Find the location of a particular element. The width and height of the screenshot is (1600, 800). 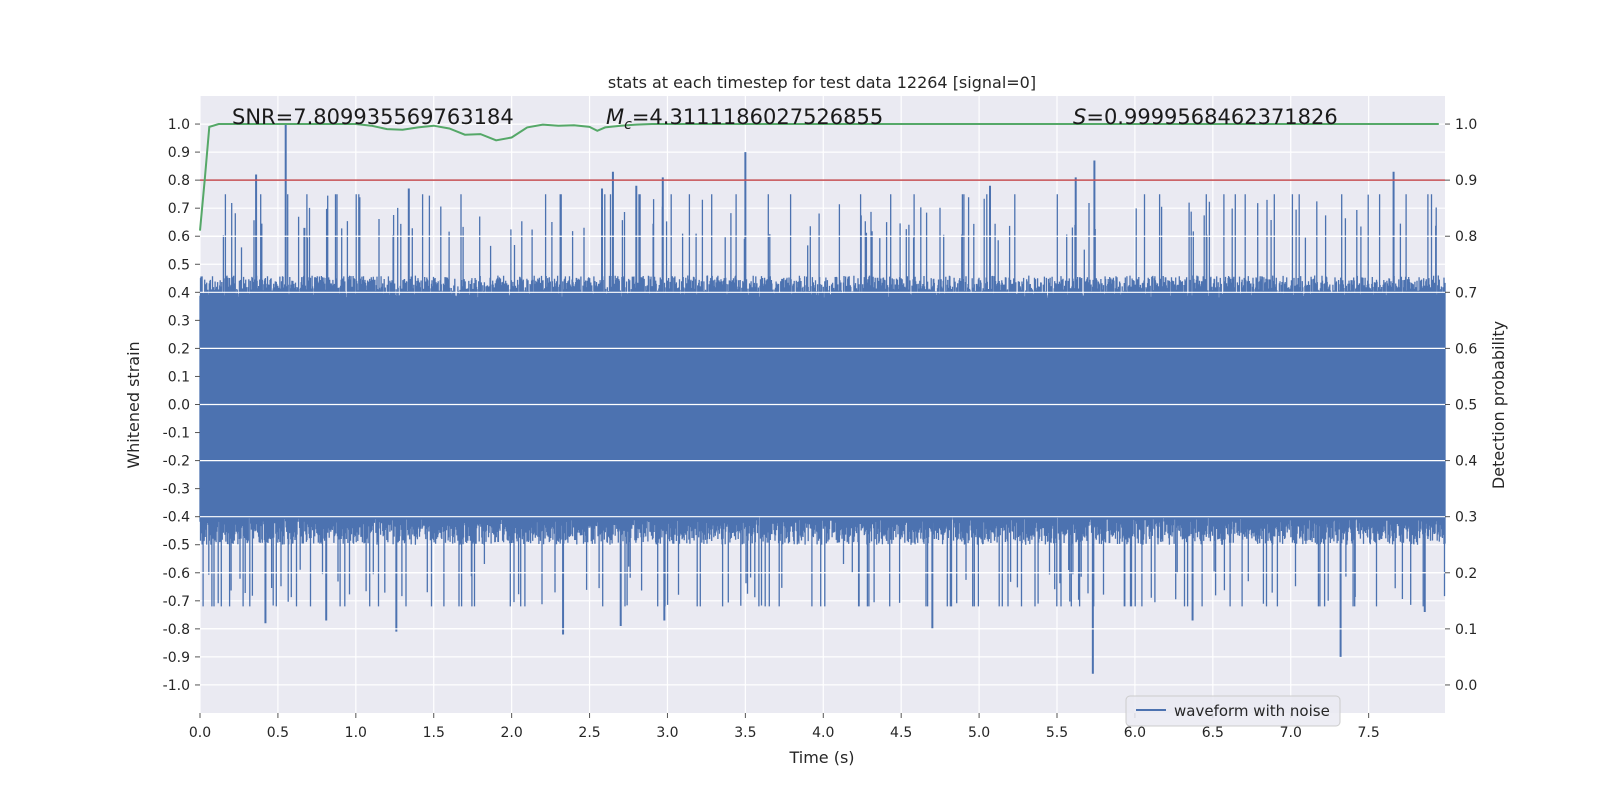

legend: waveform with noise is located at coordinates (1233, 711).